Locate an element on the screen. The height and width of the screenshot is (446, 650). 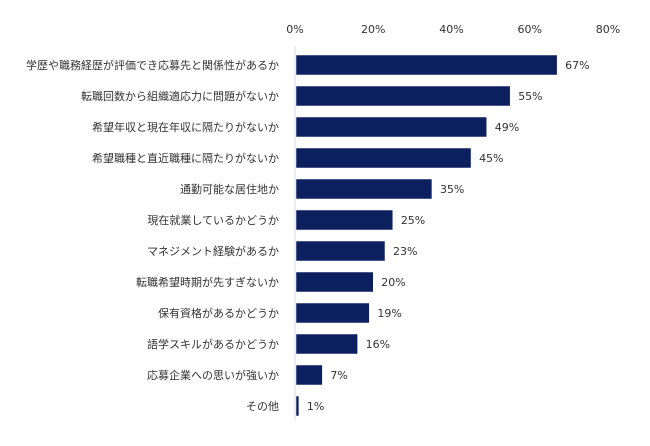
data-label: 1% is located at coordinates (315, 406).